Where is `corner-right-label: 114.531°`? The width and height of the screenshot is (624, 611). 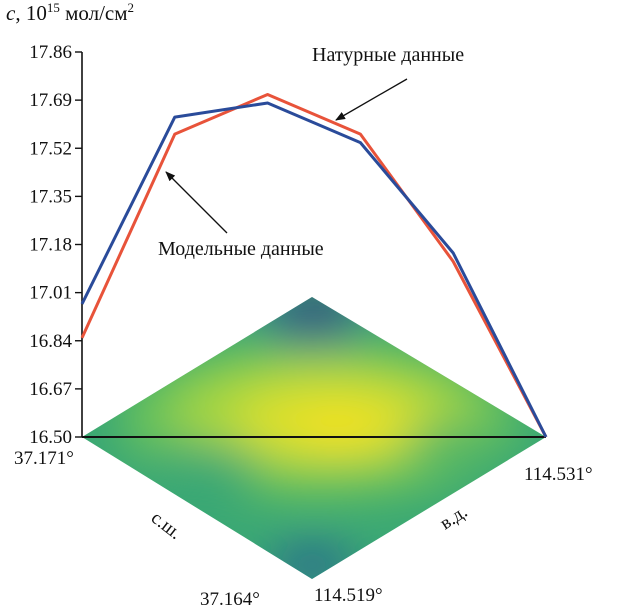
corner-right-label: 114.531° is located at coordinates (558, 474).